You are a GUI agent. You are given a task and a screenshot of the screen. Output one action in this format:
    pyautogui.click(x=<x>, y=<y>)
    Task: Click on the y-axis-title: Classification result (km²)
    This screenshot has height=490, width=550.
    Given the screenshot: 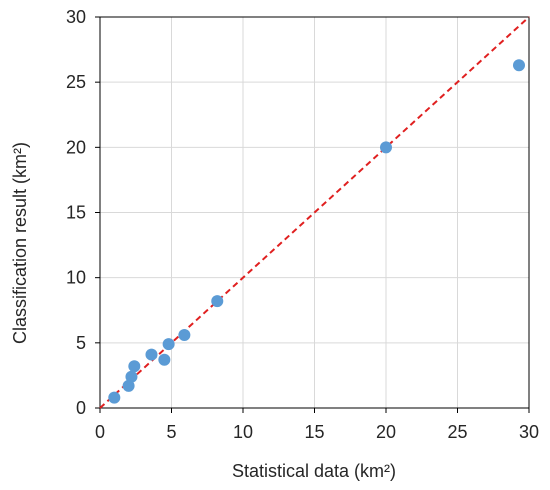 What is the action you would take?
    pyautogui.click(x=20, y=243)
    